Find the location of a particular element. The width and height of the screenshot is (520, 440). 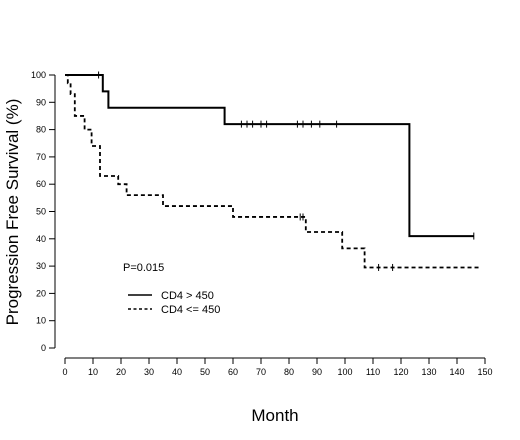

y-tick-label: 90 is located at coordinates (41, 102).